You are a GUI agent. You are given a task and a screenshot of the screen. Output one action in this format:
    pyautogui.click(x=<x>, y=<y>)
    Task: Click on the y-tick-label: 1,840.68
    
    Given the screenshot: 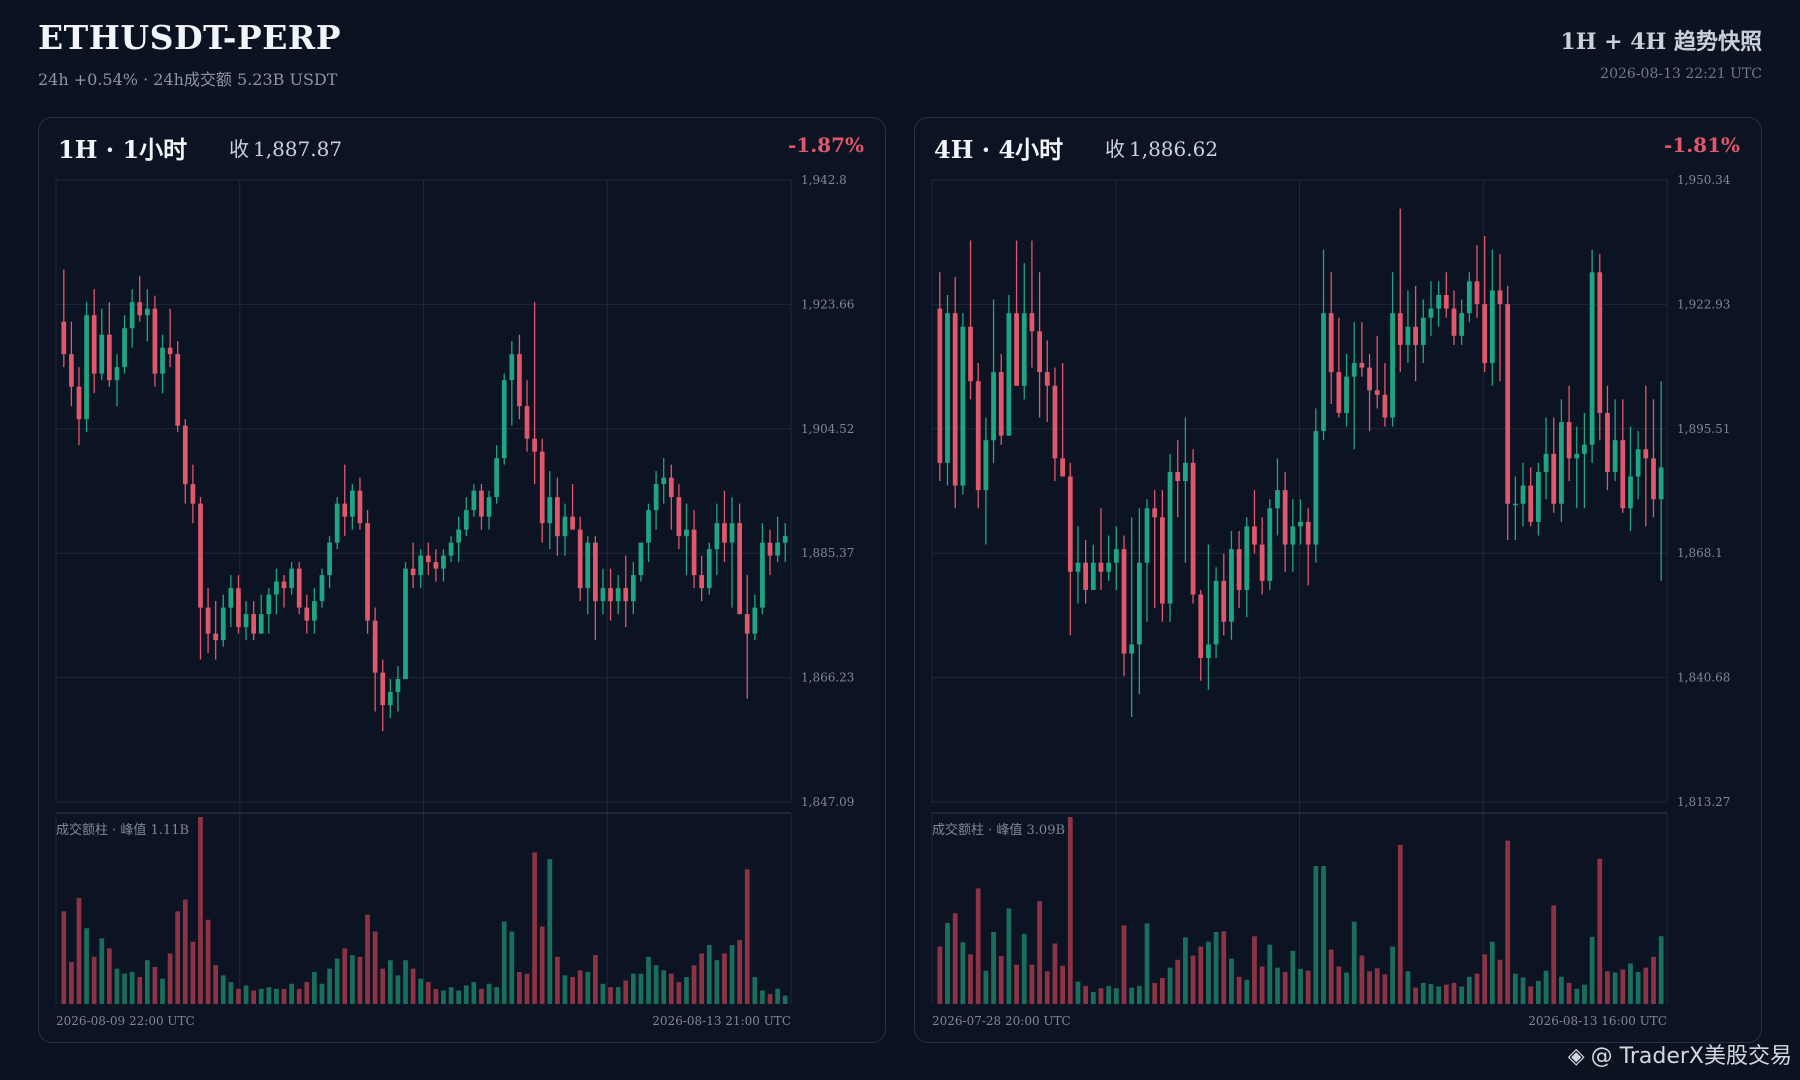 What is the action you would take?
    pyautogui.click(x=1703, y=678)
    